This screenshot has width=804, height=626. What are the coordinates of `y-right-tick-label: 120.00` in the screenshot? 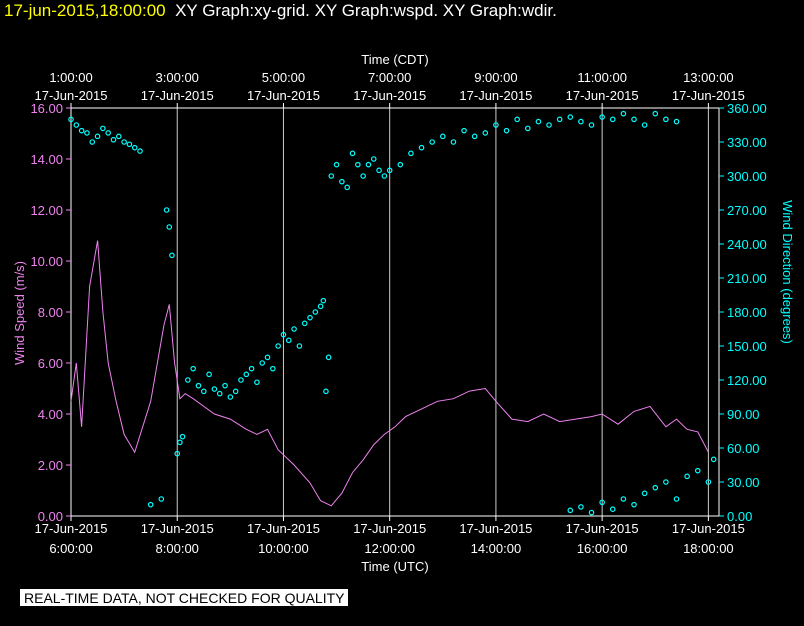 It's located at (747, 380).